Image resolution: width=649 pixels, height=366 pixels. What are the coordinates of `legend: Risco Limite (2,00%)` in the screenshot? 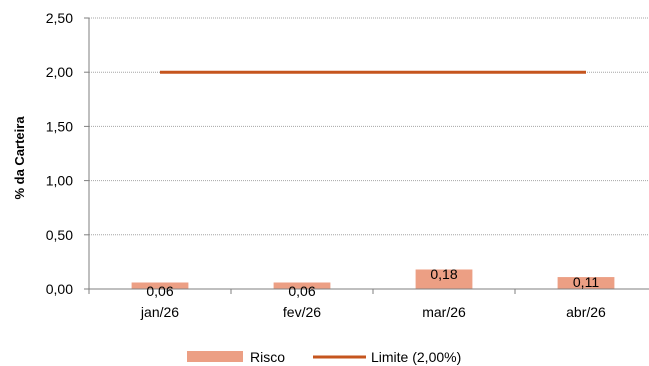 It's located at (324, 357).